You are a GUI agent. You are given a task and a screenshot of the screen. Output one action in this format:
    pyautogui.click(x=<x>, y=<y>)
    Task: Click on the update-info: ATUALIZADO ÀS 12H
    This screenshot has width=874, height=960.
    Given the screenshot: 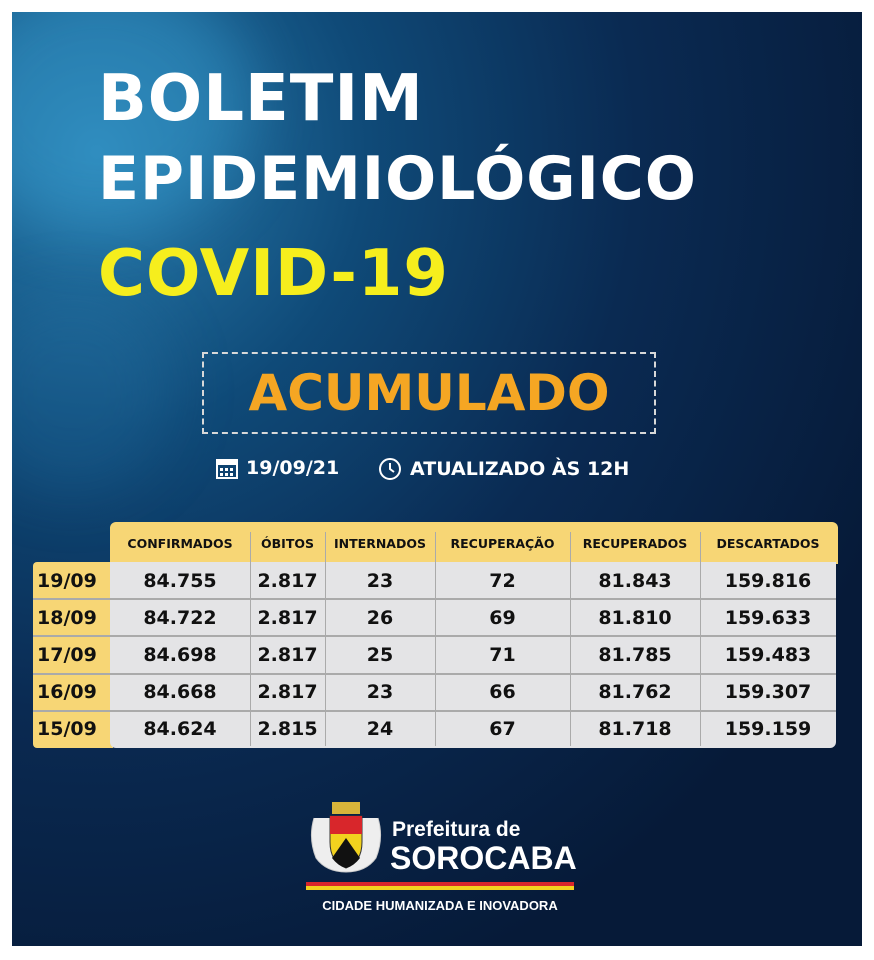 What is the action you would take?
    pyautogui.click(x=503, y=469)
    